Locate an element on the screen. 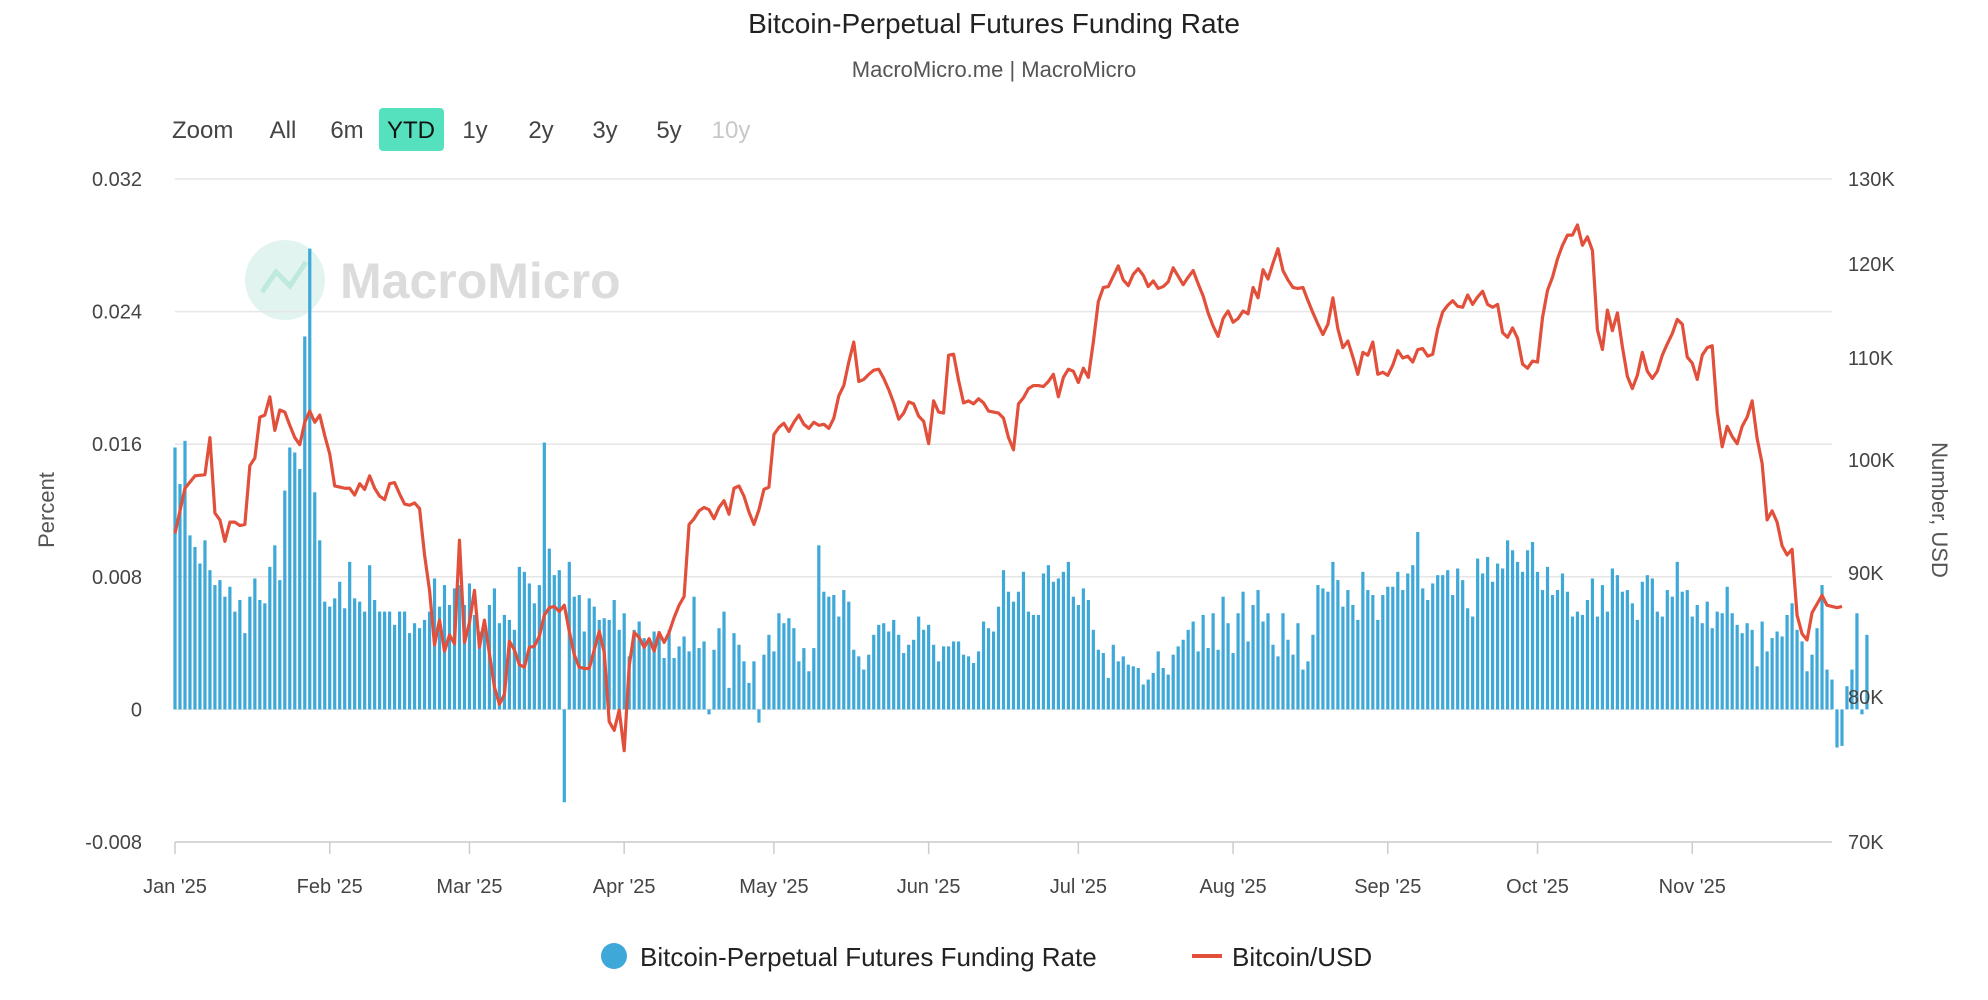 This screenshot has height=1000, width=1988. legend-item-bitcoin-usd: Bitcoin/USD is located at coordinates (1282, 957).